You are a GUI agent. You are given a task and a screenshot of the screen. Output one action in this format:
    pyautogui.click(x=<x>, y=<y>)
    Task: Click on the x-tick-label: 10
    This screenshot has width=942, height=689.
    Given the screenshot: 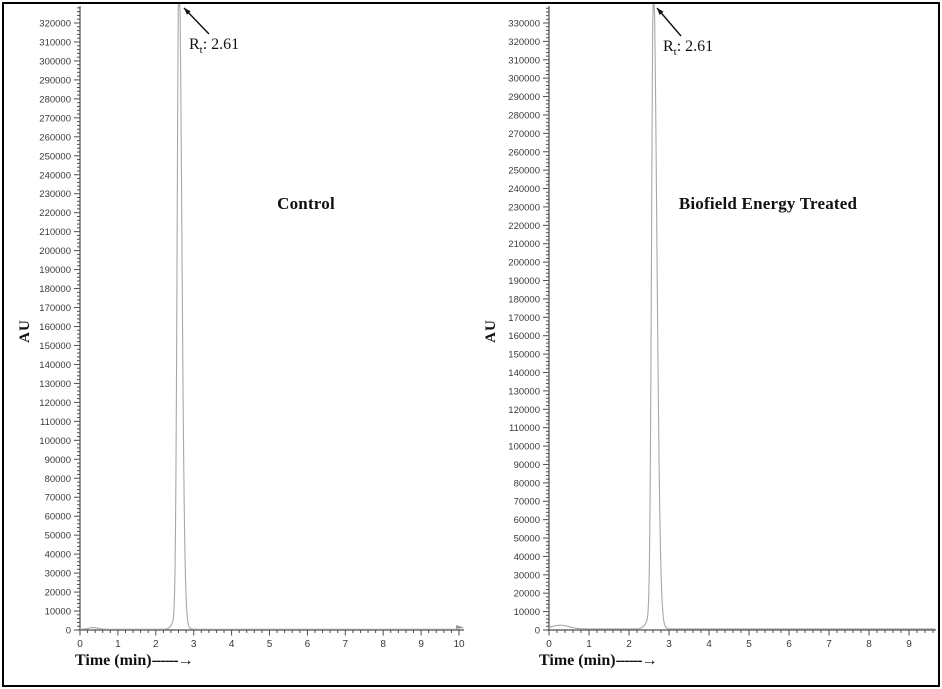 What is the action you would take?
    pyautogui.click(x=459, y=644)
    